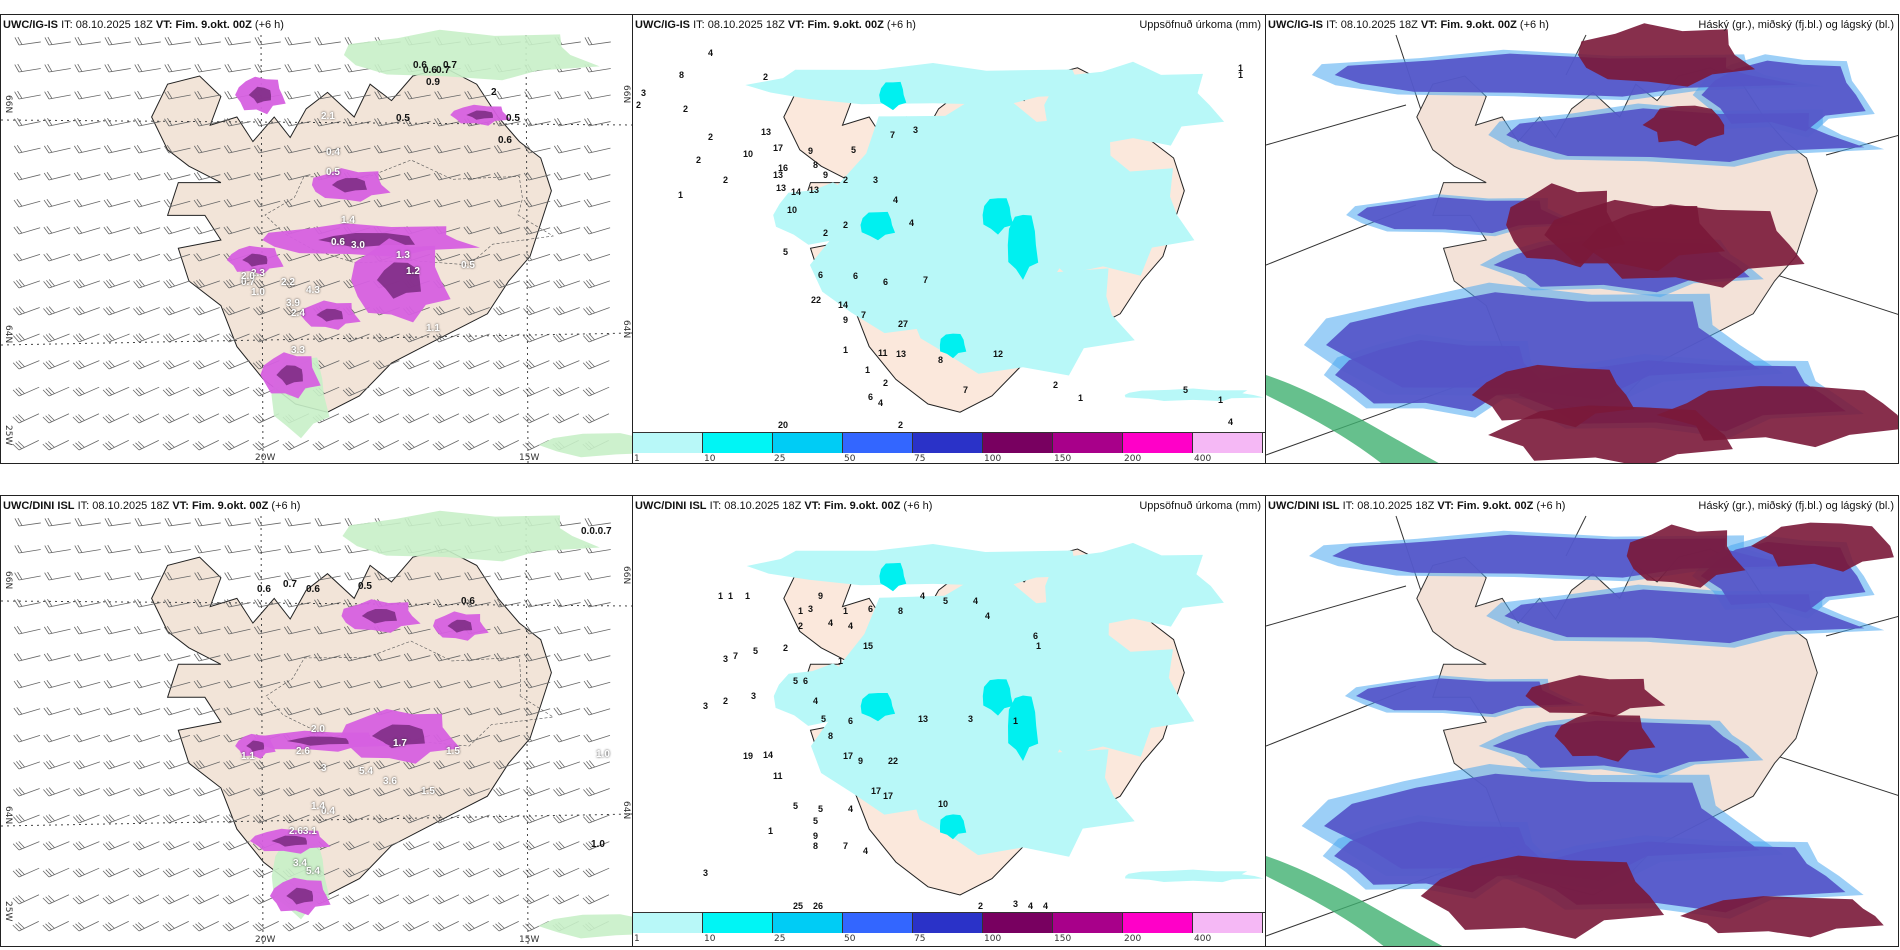  Describe the element at coordinates (748, 154) in the screenshot. I see `precip-accum-label: 10` at that location.